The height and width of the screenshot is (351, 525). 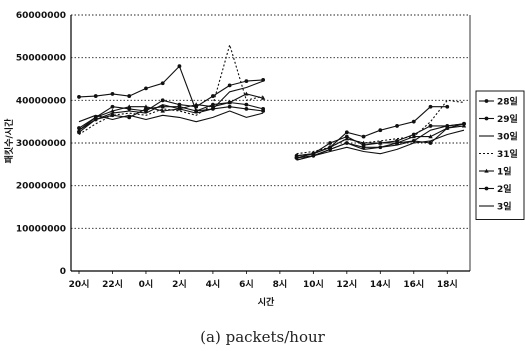 What do you see at coordinates (41, 229) in the screenshot?
I see `y-tick-label: 10000000` at bounding box center [41, 229].